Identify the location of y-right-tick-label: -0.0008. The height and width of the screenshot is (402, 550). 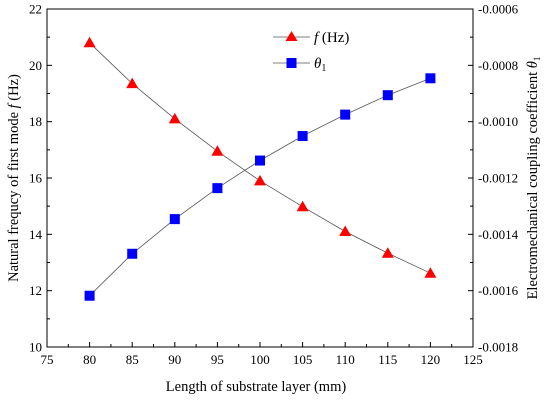
(498, 65).